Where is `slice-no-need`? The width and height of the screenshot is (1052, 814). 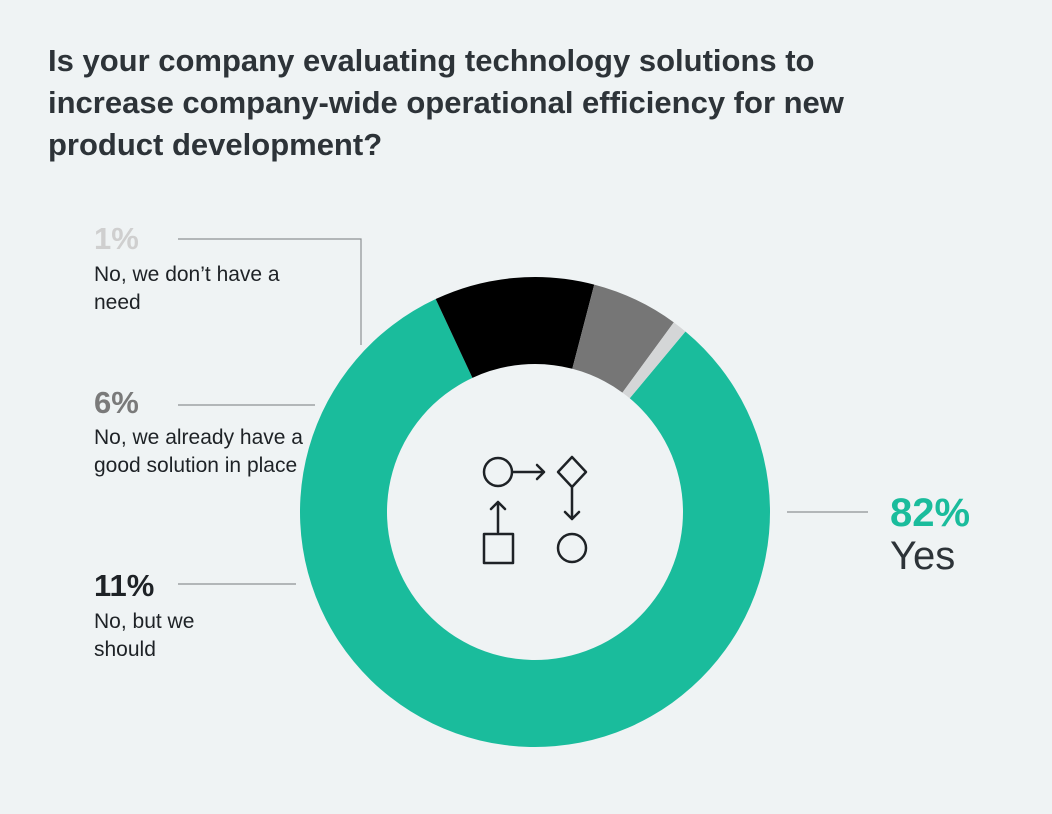
slice-no-need is located at coordinates (654, 360).